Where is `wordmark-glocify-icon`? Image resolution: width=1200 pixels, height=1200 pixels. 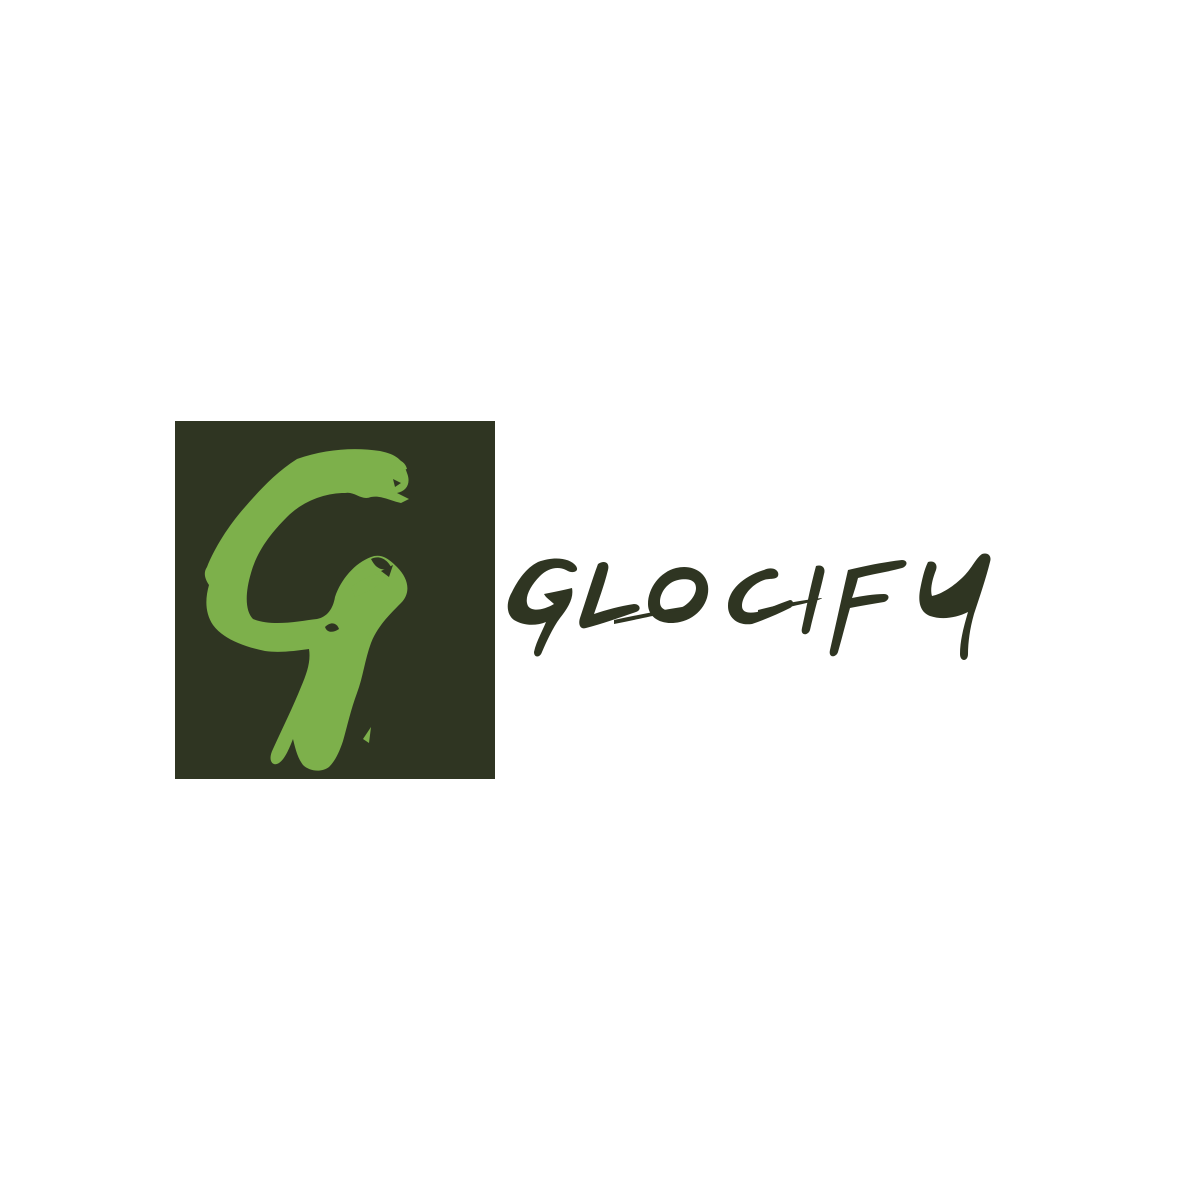 wordmark-glocify-icon is located at coordinates (749, 606).